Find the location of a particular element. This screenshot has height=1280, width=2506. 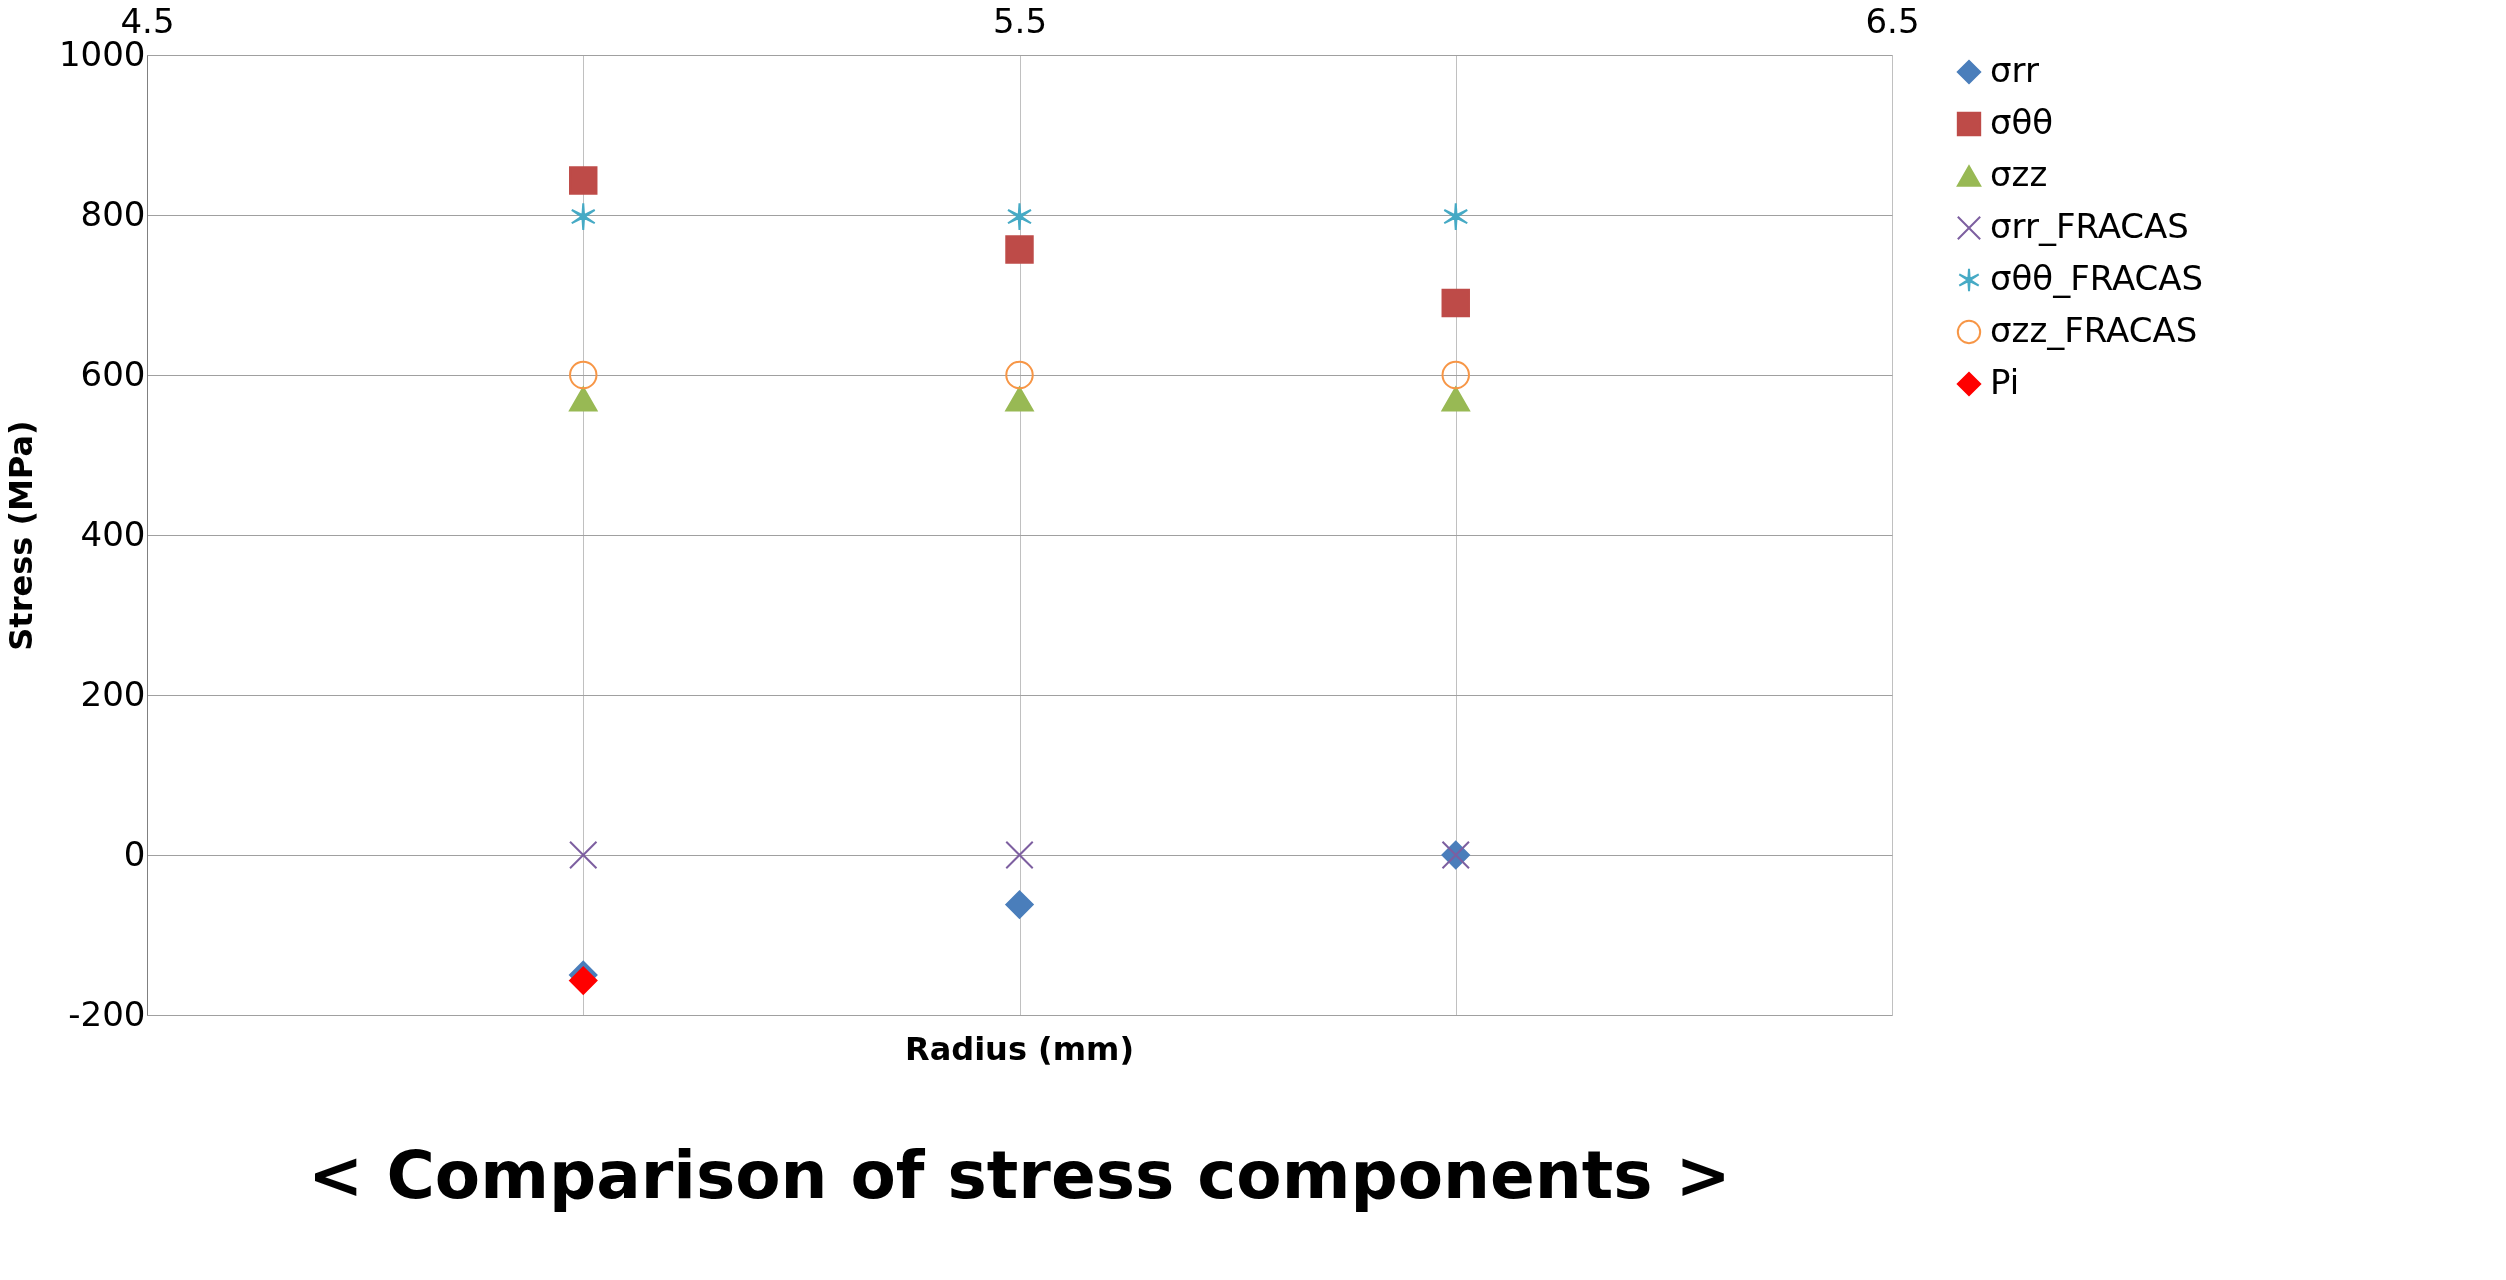

legend-label: σrr is located at coordinates (2014, 70).